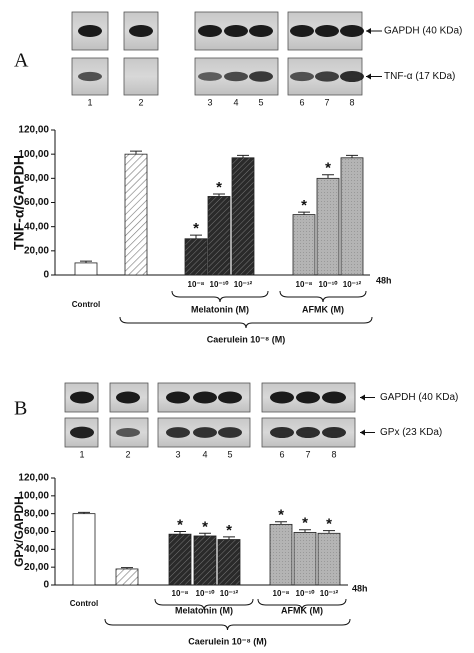 This screenshot has width=474, height=653. I want to click on y-tick-label: 100,00, so click(33, 495).